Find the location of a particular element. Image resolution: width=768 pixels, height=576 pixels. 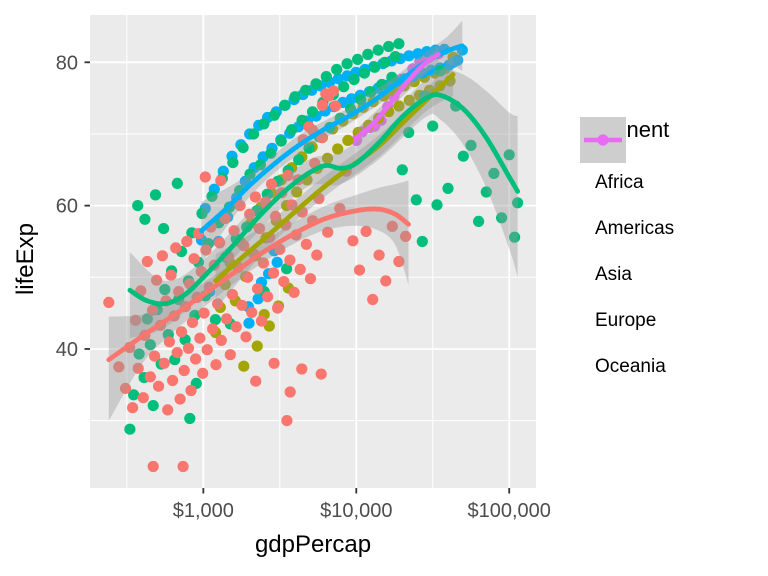

legend-item-americas: Americas is located at coordinates (627, 184).